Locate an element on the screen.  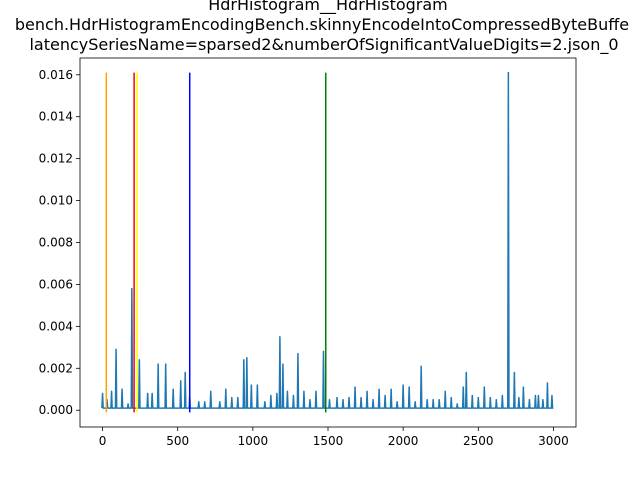
x-tick-label: 500 is located at coordinates (177, 441).